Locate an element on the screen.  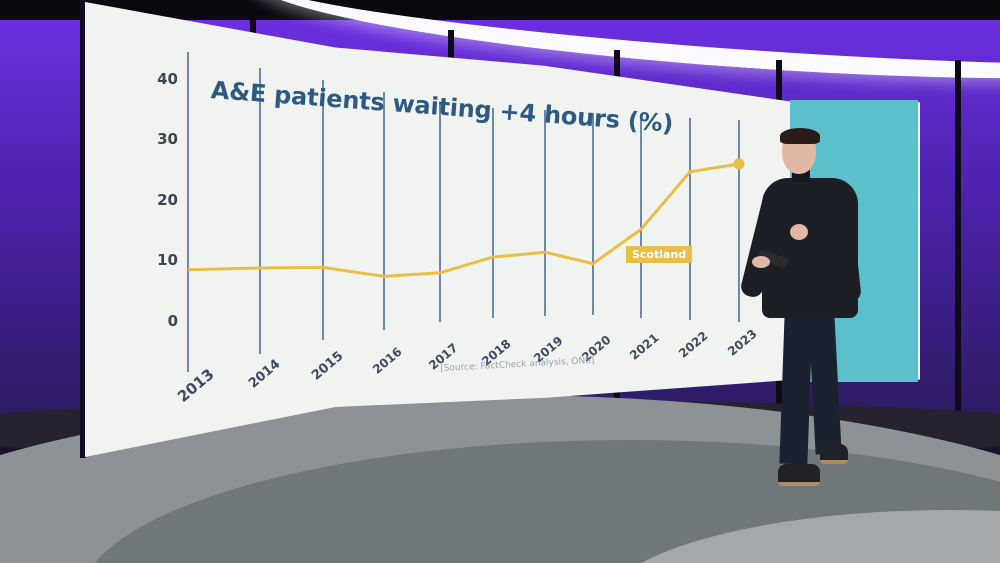
y-tick-label: 40 is located at coordinates (167, 79).